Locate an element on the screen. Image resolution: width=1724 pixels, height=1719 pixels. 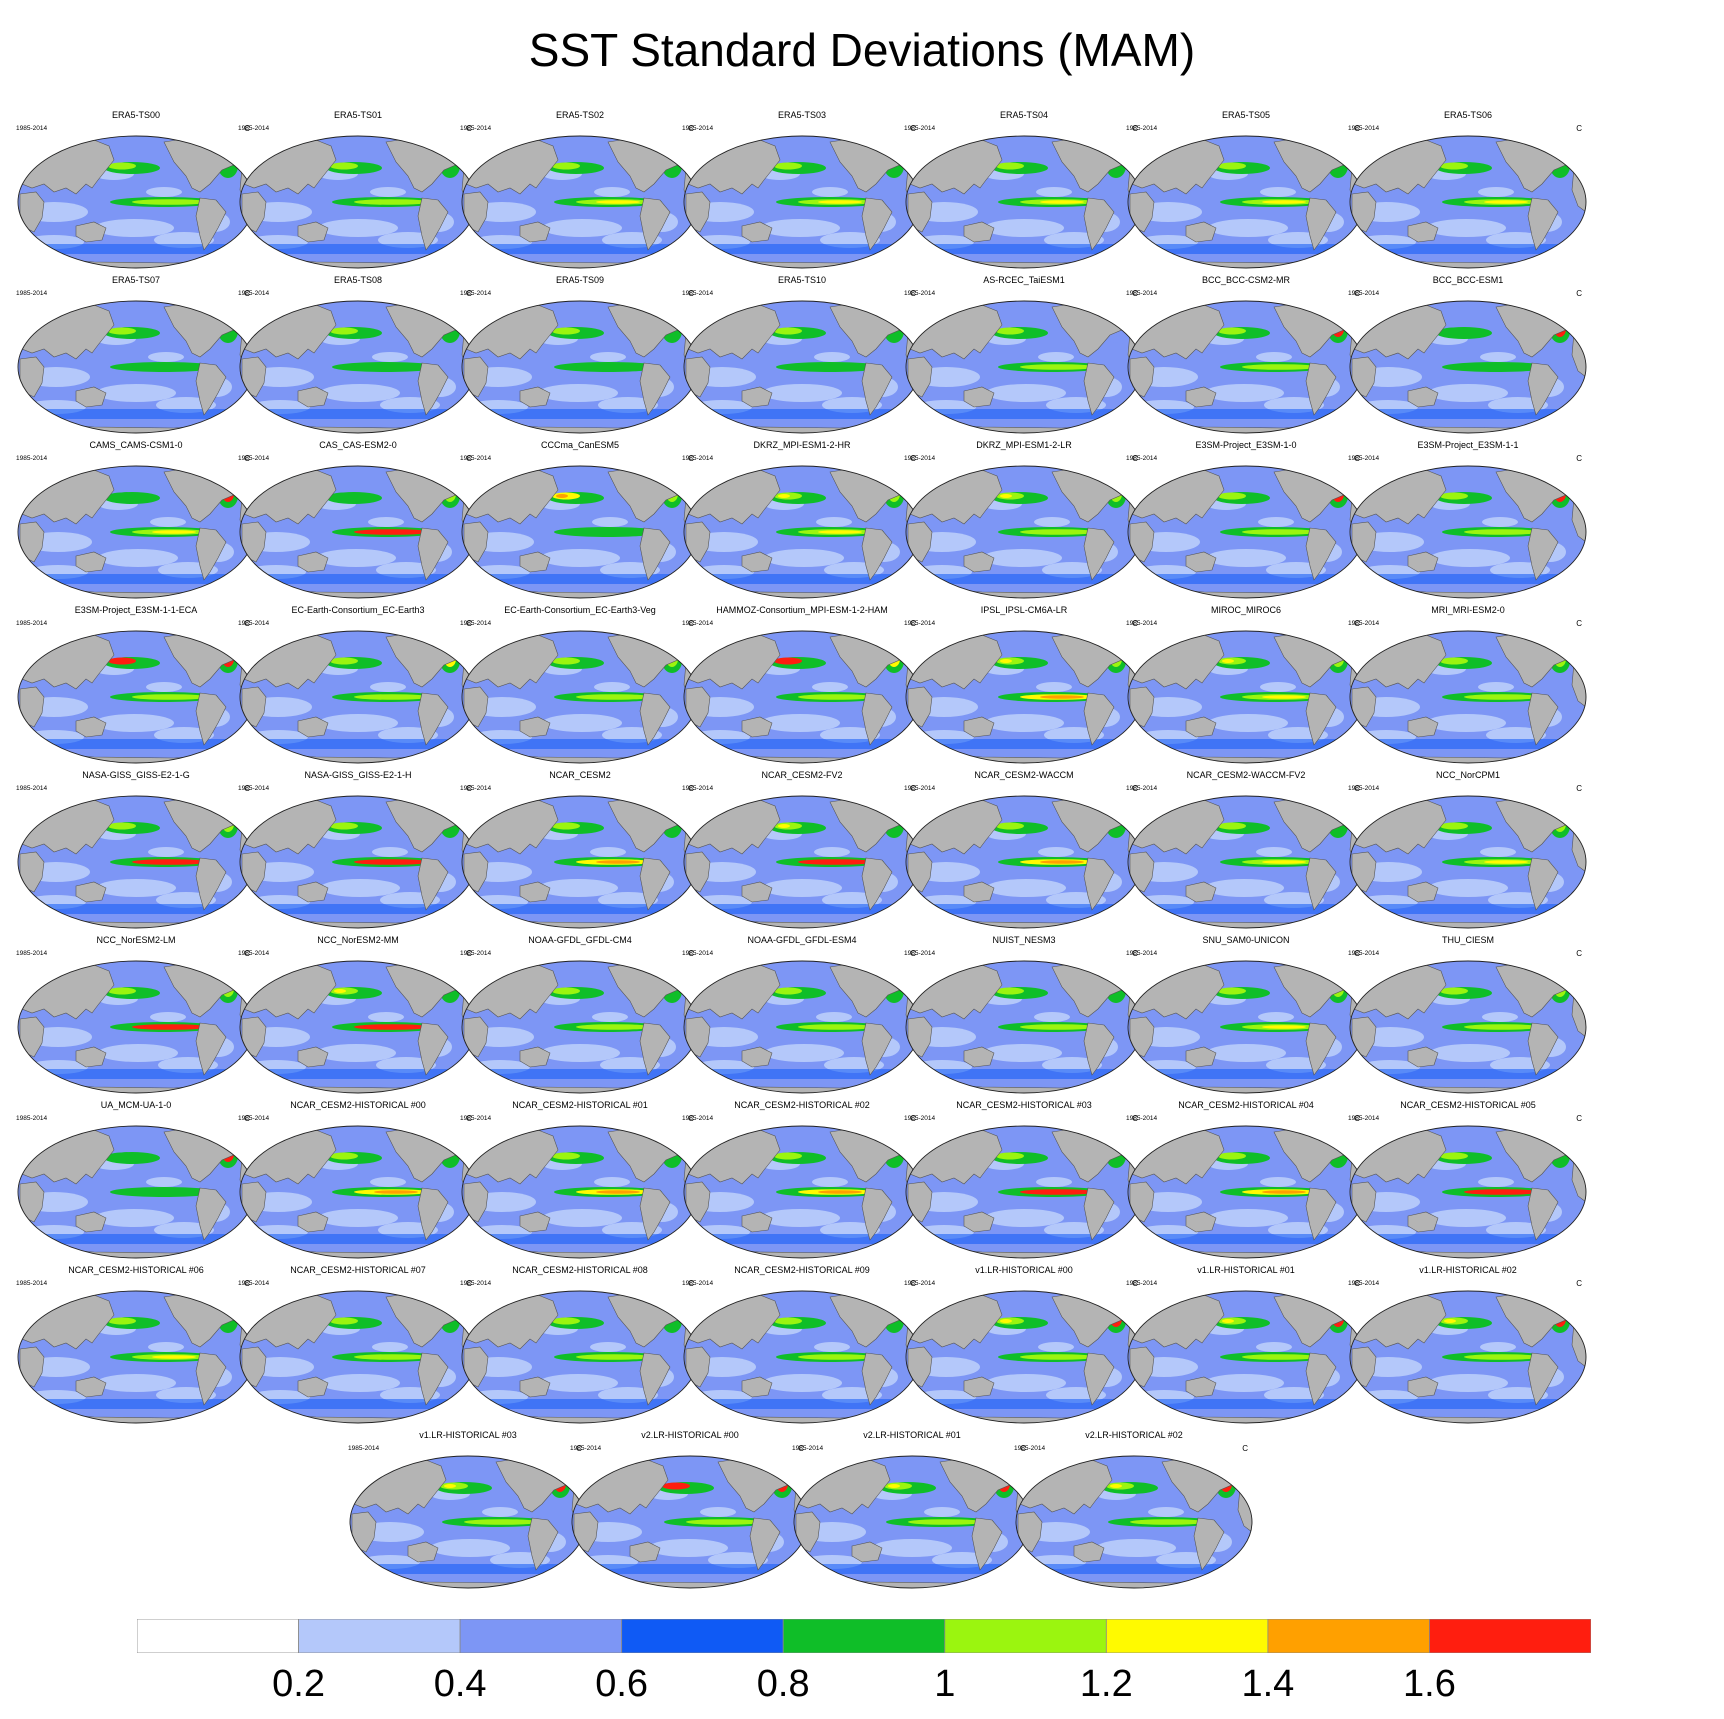
map-panel: NCAR_CESM2-WACCM-FV2 1985-2014 C is located at coordinates (1246, 852).